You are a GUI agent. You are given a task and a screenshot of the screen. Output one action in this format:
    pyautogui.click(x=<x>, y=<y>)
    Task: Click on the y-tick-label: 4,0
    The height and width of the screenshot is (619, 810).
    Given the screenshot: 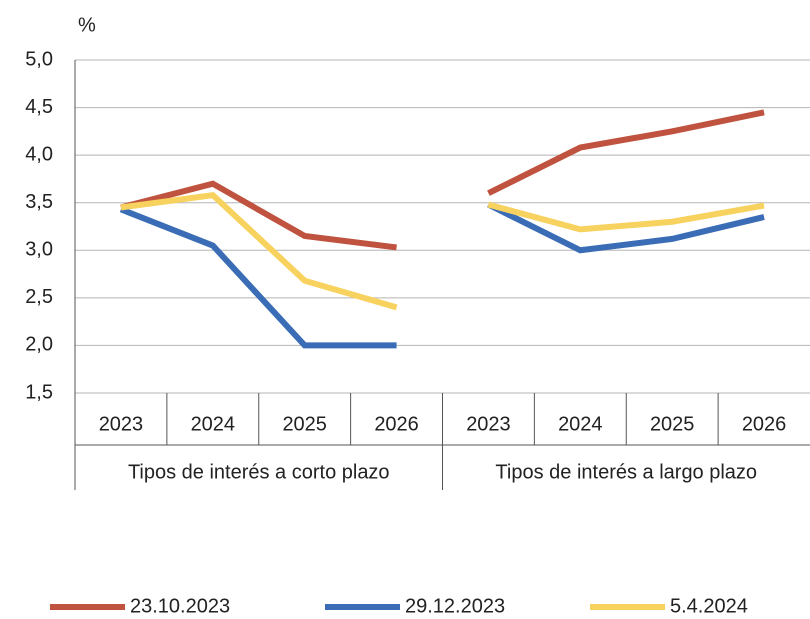 What is the action you would take?
    pyautogui.click(x=39, y=154)
    